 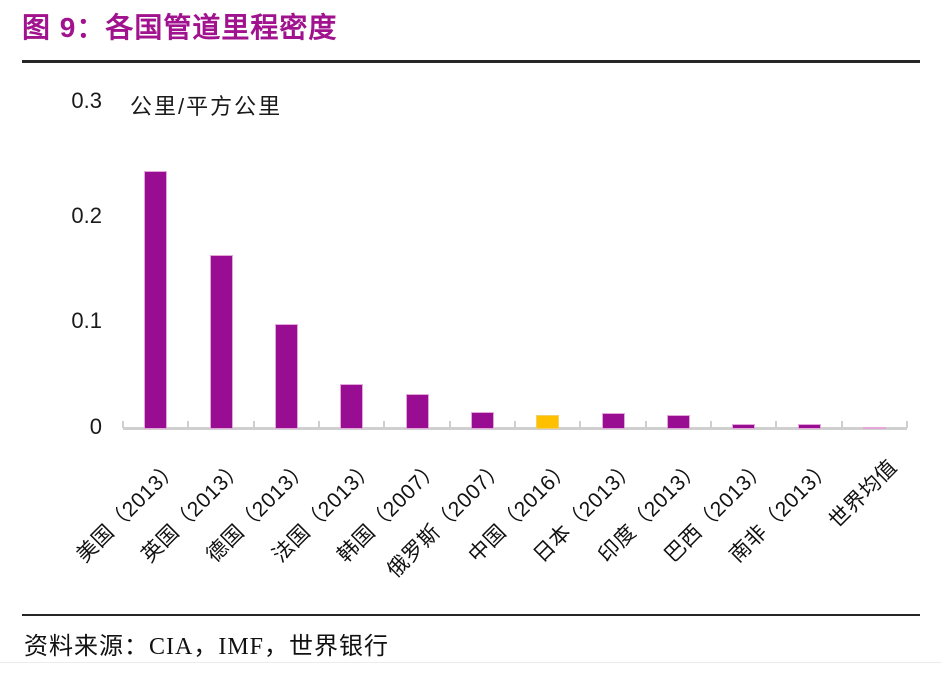 What do you see at coordinates (874, 428) in the screenshot?
I see `bar-世界均值` at bounding box center [874, 428].